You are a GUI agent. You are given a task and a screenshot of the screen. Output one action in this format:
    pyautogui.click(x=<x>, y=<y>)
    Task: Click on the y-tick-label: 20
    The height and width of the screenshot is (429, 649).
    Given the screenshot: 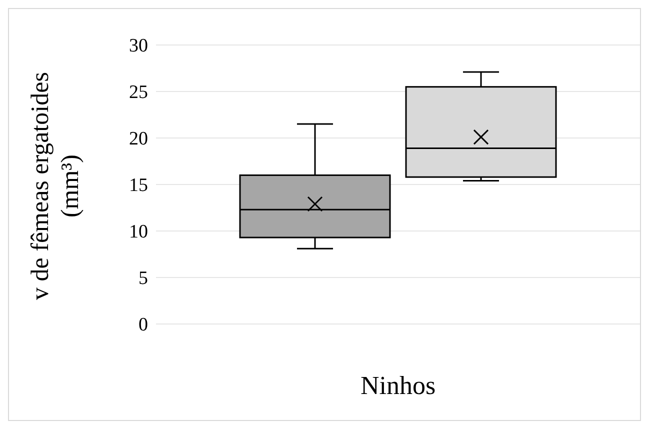 What is the action you would take?
    pyautogui.click(x=138, y=139)
    